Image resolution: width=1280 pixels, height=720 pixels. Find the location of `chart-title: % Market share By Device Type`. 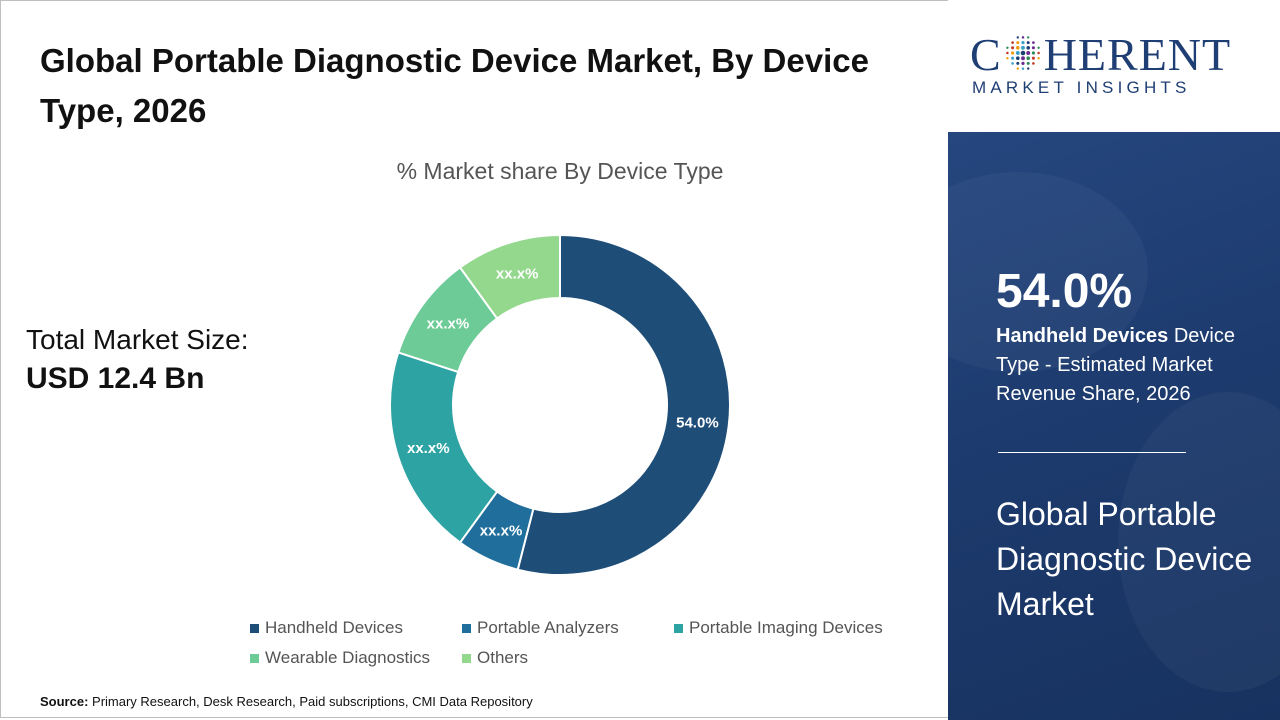

chart-title: % Market share By Device Type is located at coordinates (560, 171).